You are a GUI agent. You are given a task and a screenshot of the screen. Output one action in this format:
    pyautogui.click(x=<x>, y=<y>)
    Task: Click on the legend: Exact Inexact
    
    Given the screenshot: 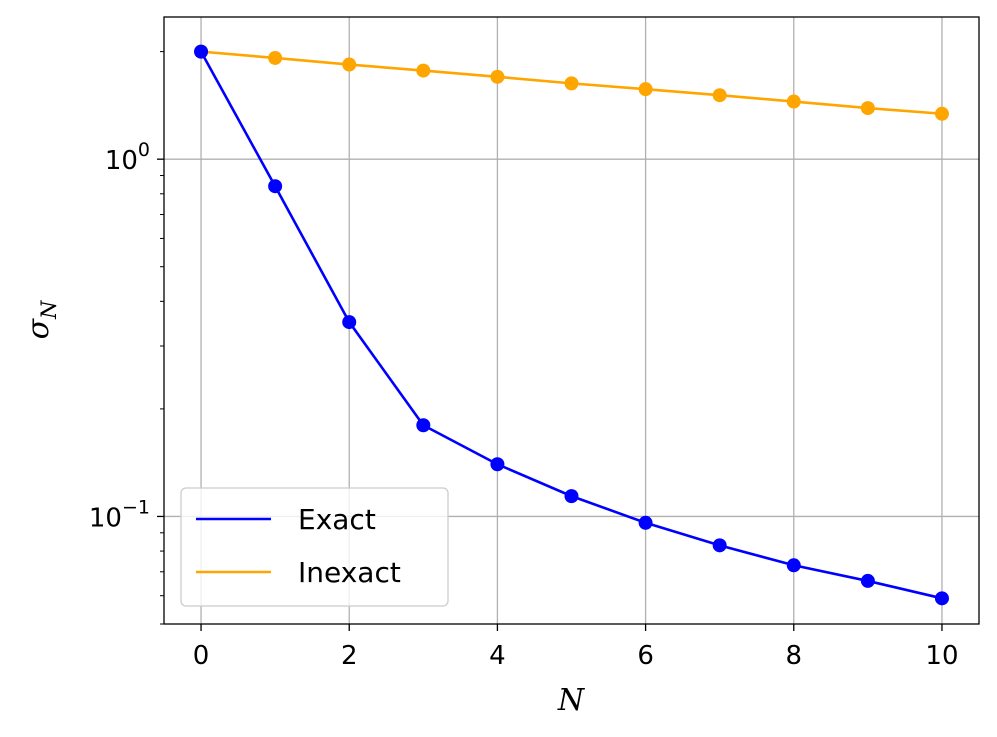 What is the action you would take?
    pyautogui.click(x=314, y=547)
    